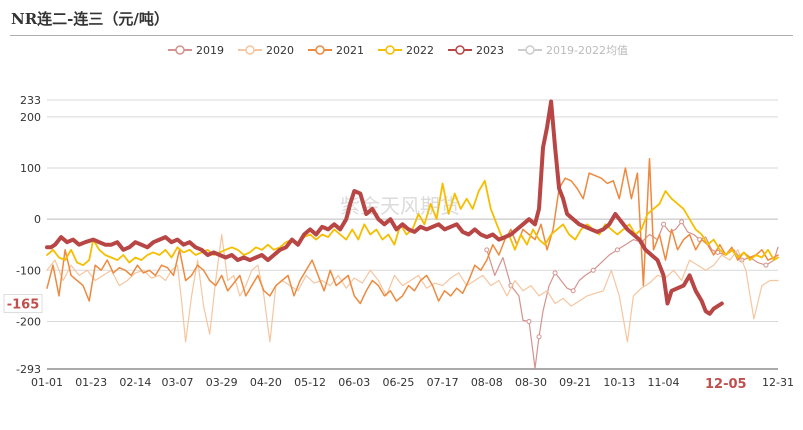 The height and width of the screenshot is (430, 803). I want to click on legend-label: 2019-2022均值, so click(587, 50).